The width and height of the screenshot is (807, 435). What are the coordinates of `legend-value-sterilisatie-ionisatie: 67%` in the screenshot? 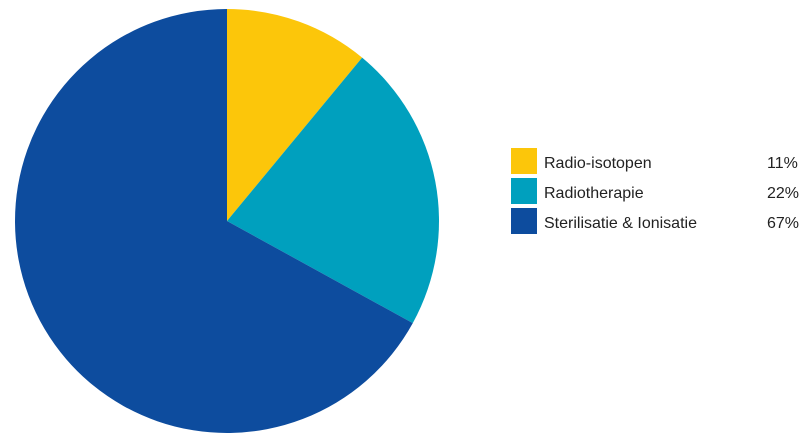 It's located at (783, 223).